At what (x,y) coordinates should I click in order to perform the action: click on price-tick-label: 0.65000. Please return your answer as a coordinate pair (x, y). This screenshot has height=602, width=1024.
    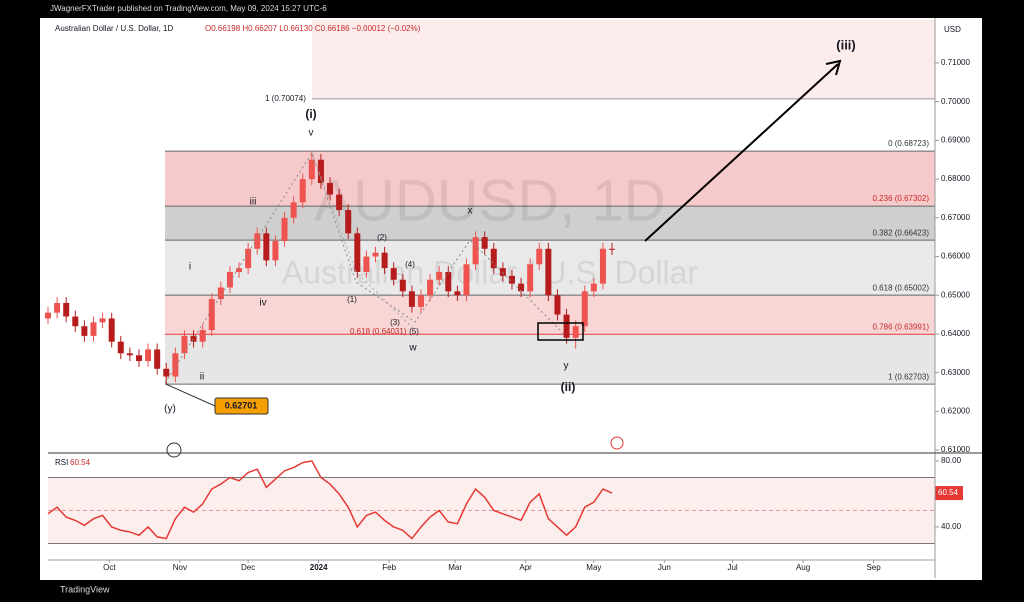
    Looking at the image, I should click on (955, 294).